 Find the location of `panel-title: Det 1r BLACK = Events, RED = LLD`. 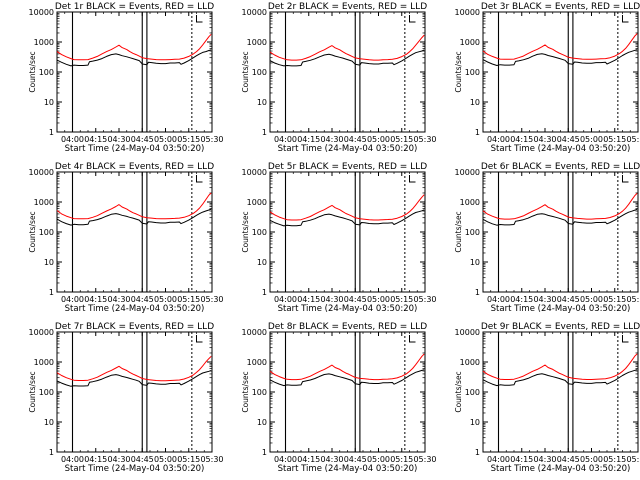

panel-title: Det 1r BLACK = Events, RED = LLD is located at coordinates (134, 7).